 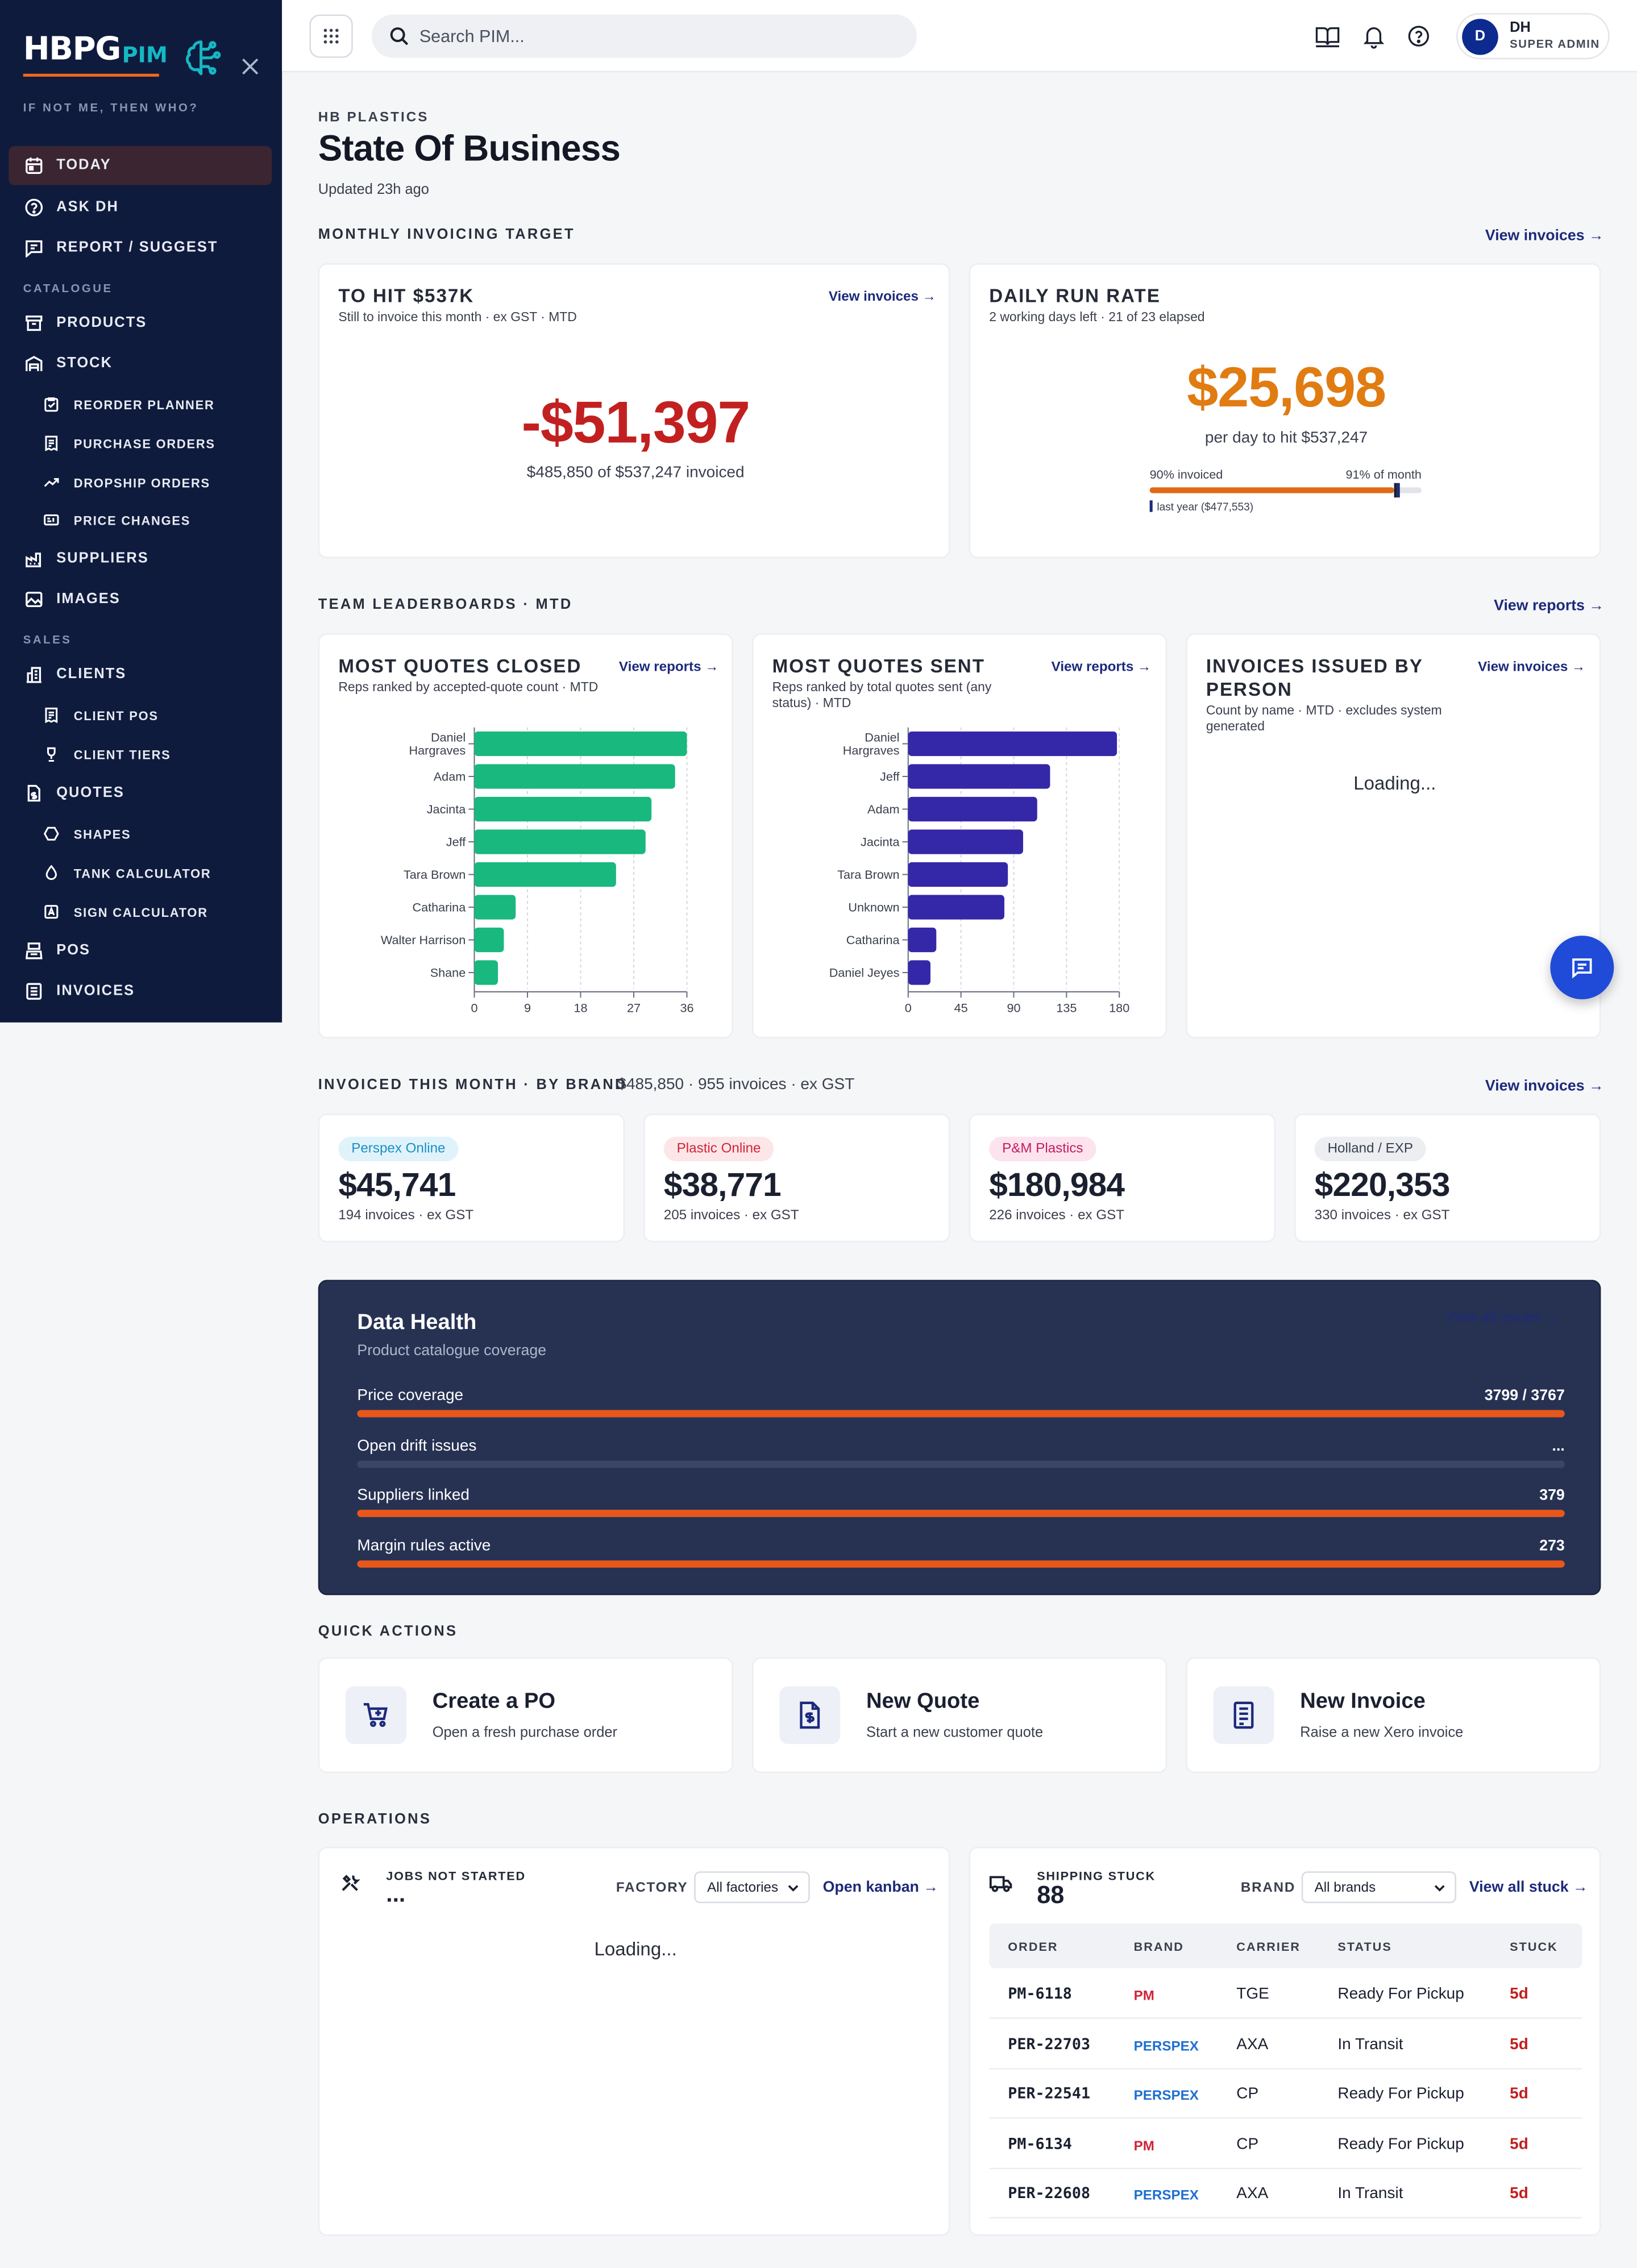 I want to click on table-row: PER-22541 PERSPEX CP Ready For Pickup 5d, so click(x=1285, y=2094).